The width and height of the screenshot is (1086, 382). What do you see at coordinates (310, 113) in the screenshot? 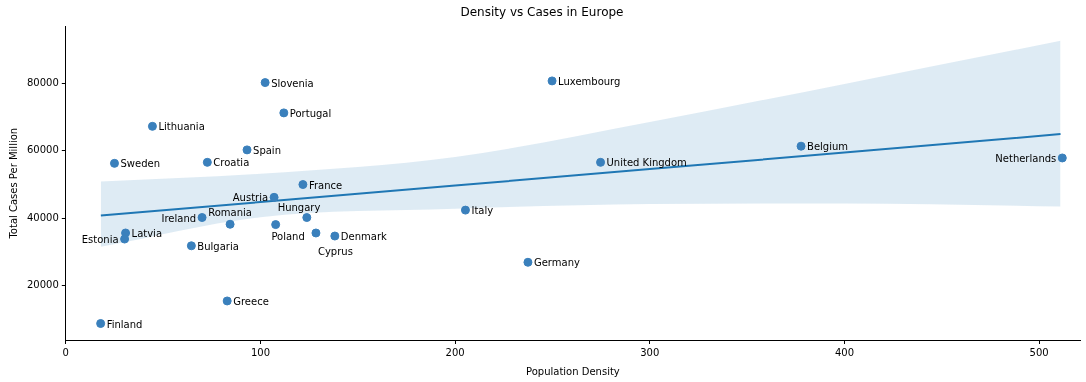
I see `annotation: Portugal` at bounding box center [310, 113].